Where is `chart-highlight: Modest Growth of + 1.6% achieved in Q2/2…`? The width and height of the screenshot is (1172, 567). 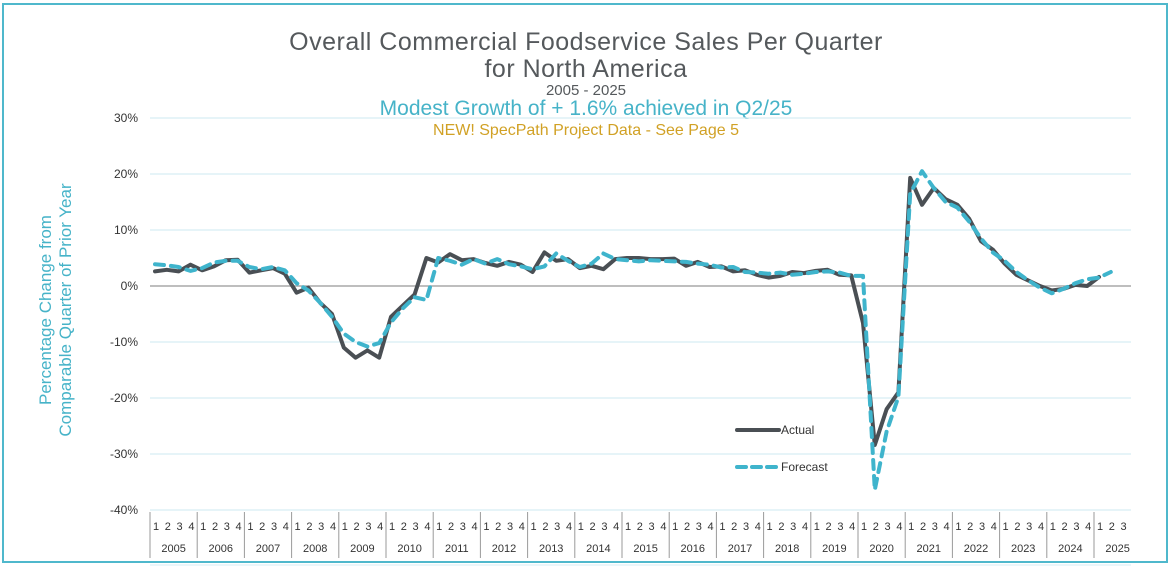 chart-highlight: Modest Growth of + 1.6% achieved in Q2/2… is located at coordinates (586, 108).